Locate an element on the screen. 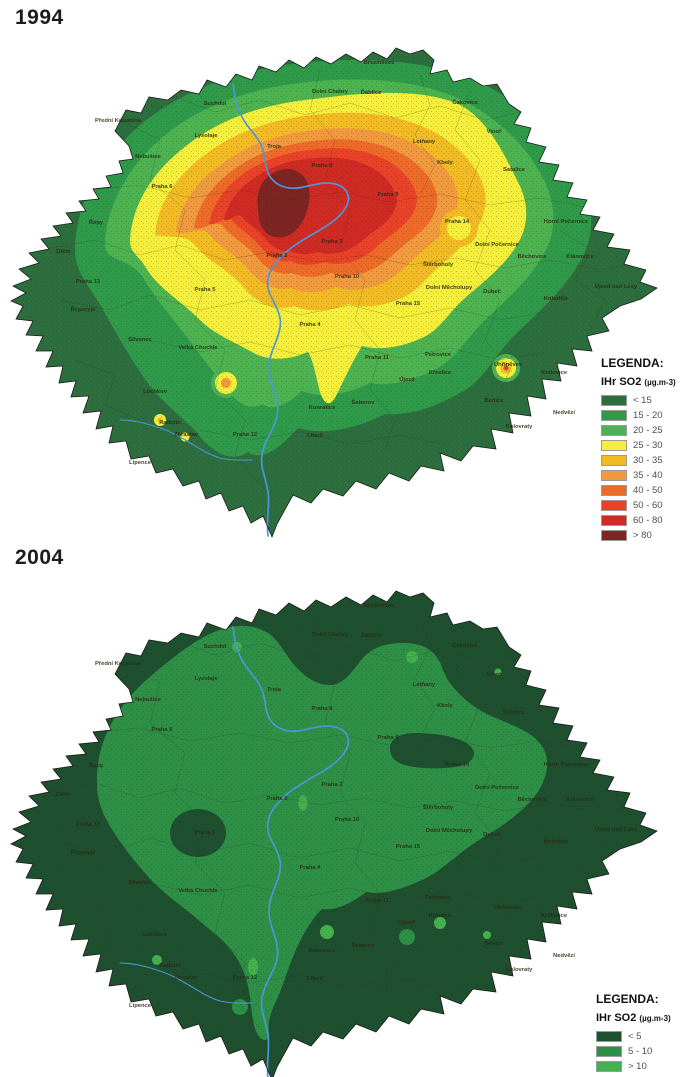 The width and height of the screenshot is (691, 1077). legend-item: < 5 is located at coordinates (643, 1036).